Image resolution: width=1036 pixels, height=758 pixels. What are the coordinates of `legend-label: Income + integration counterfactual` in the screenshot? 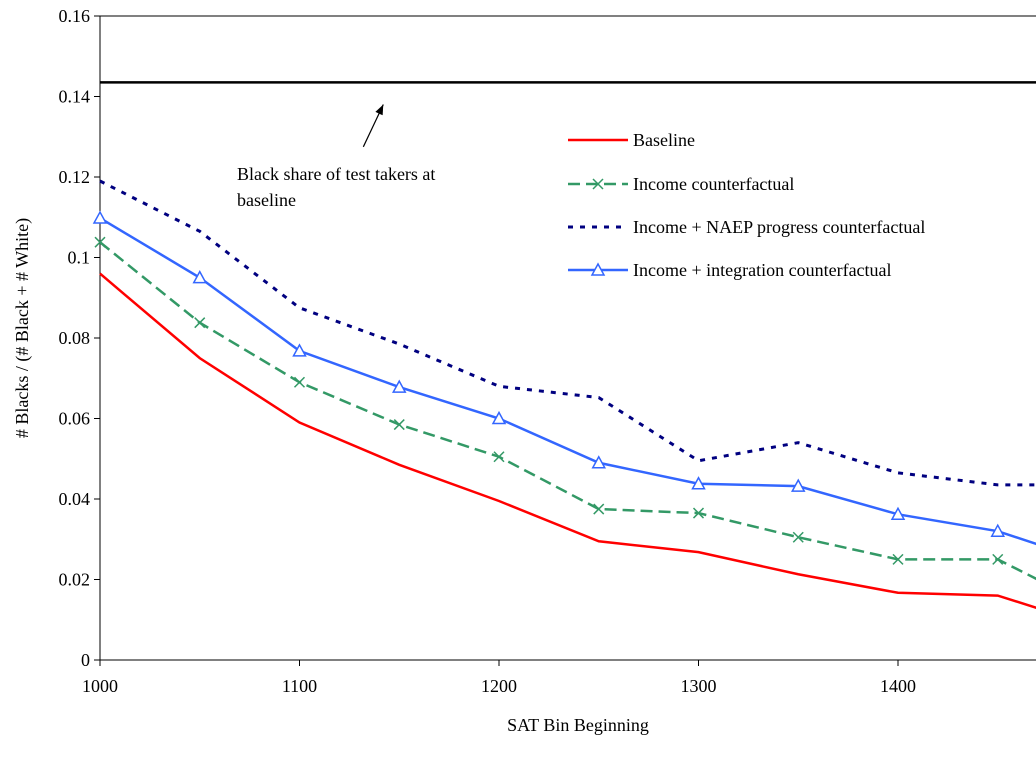 It's located at (762, 270).